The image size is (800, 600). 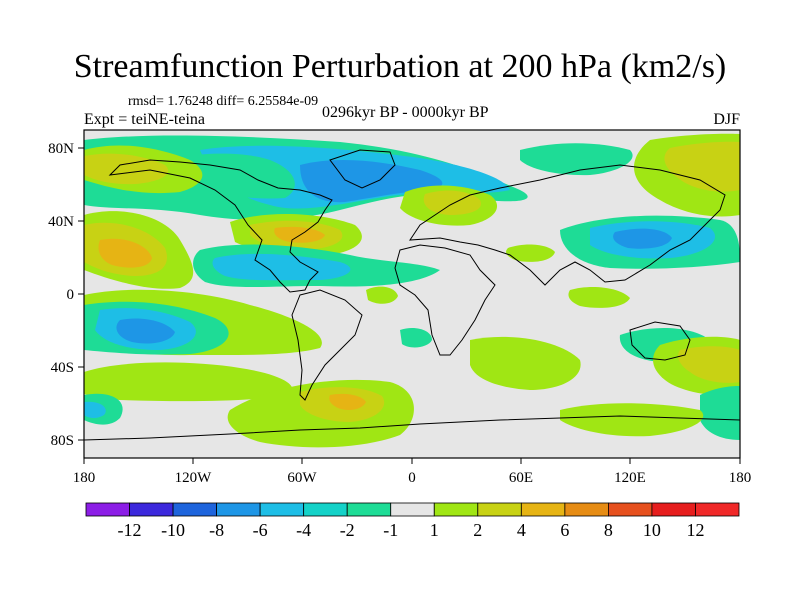 I want to click on coastline-south-america, so click(x=327, y=345).